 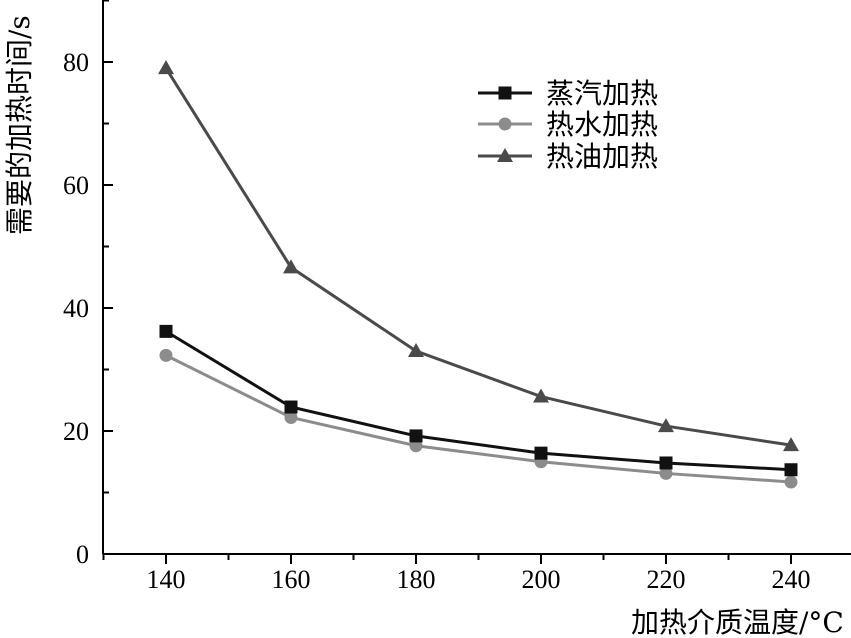 What do you see at coordinates (76, 62) in the screenshot?
I see `y-tick-label-80: 80` at bounding box center [76, 62].